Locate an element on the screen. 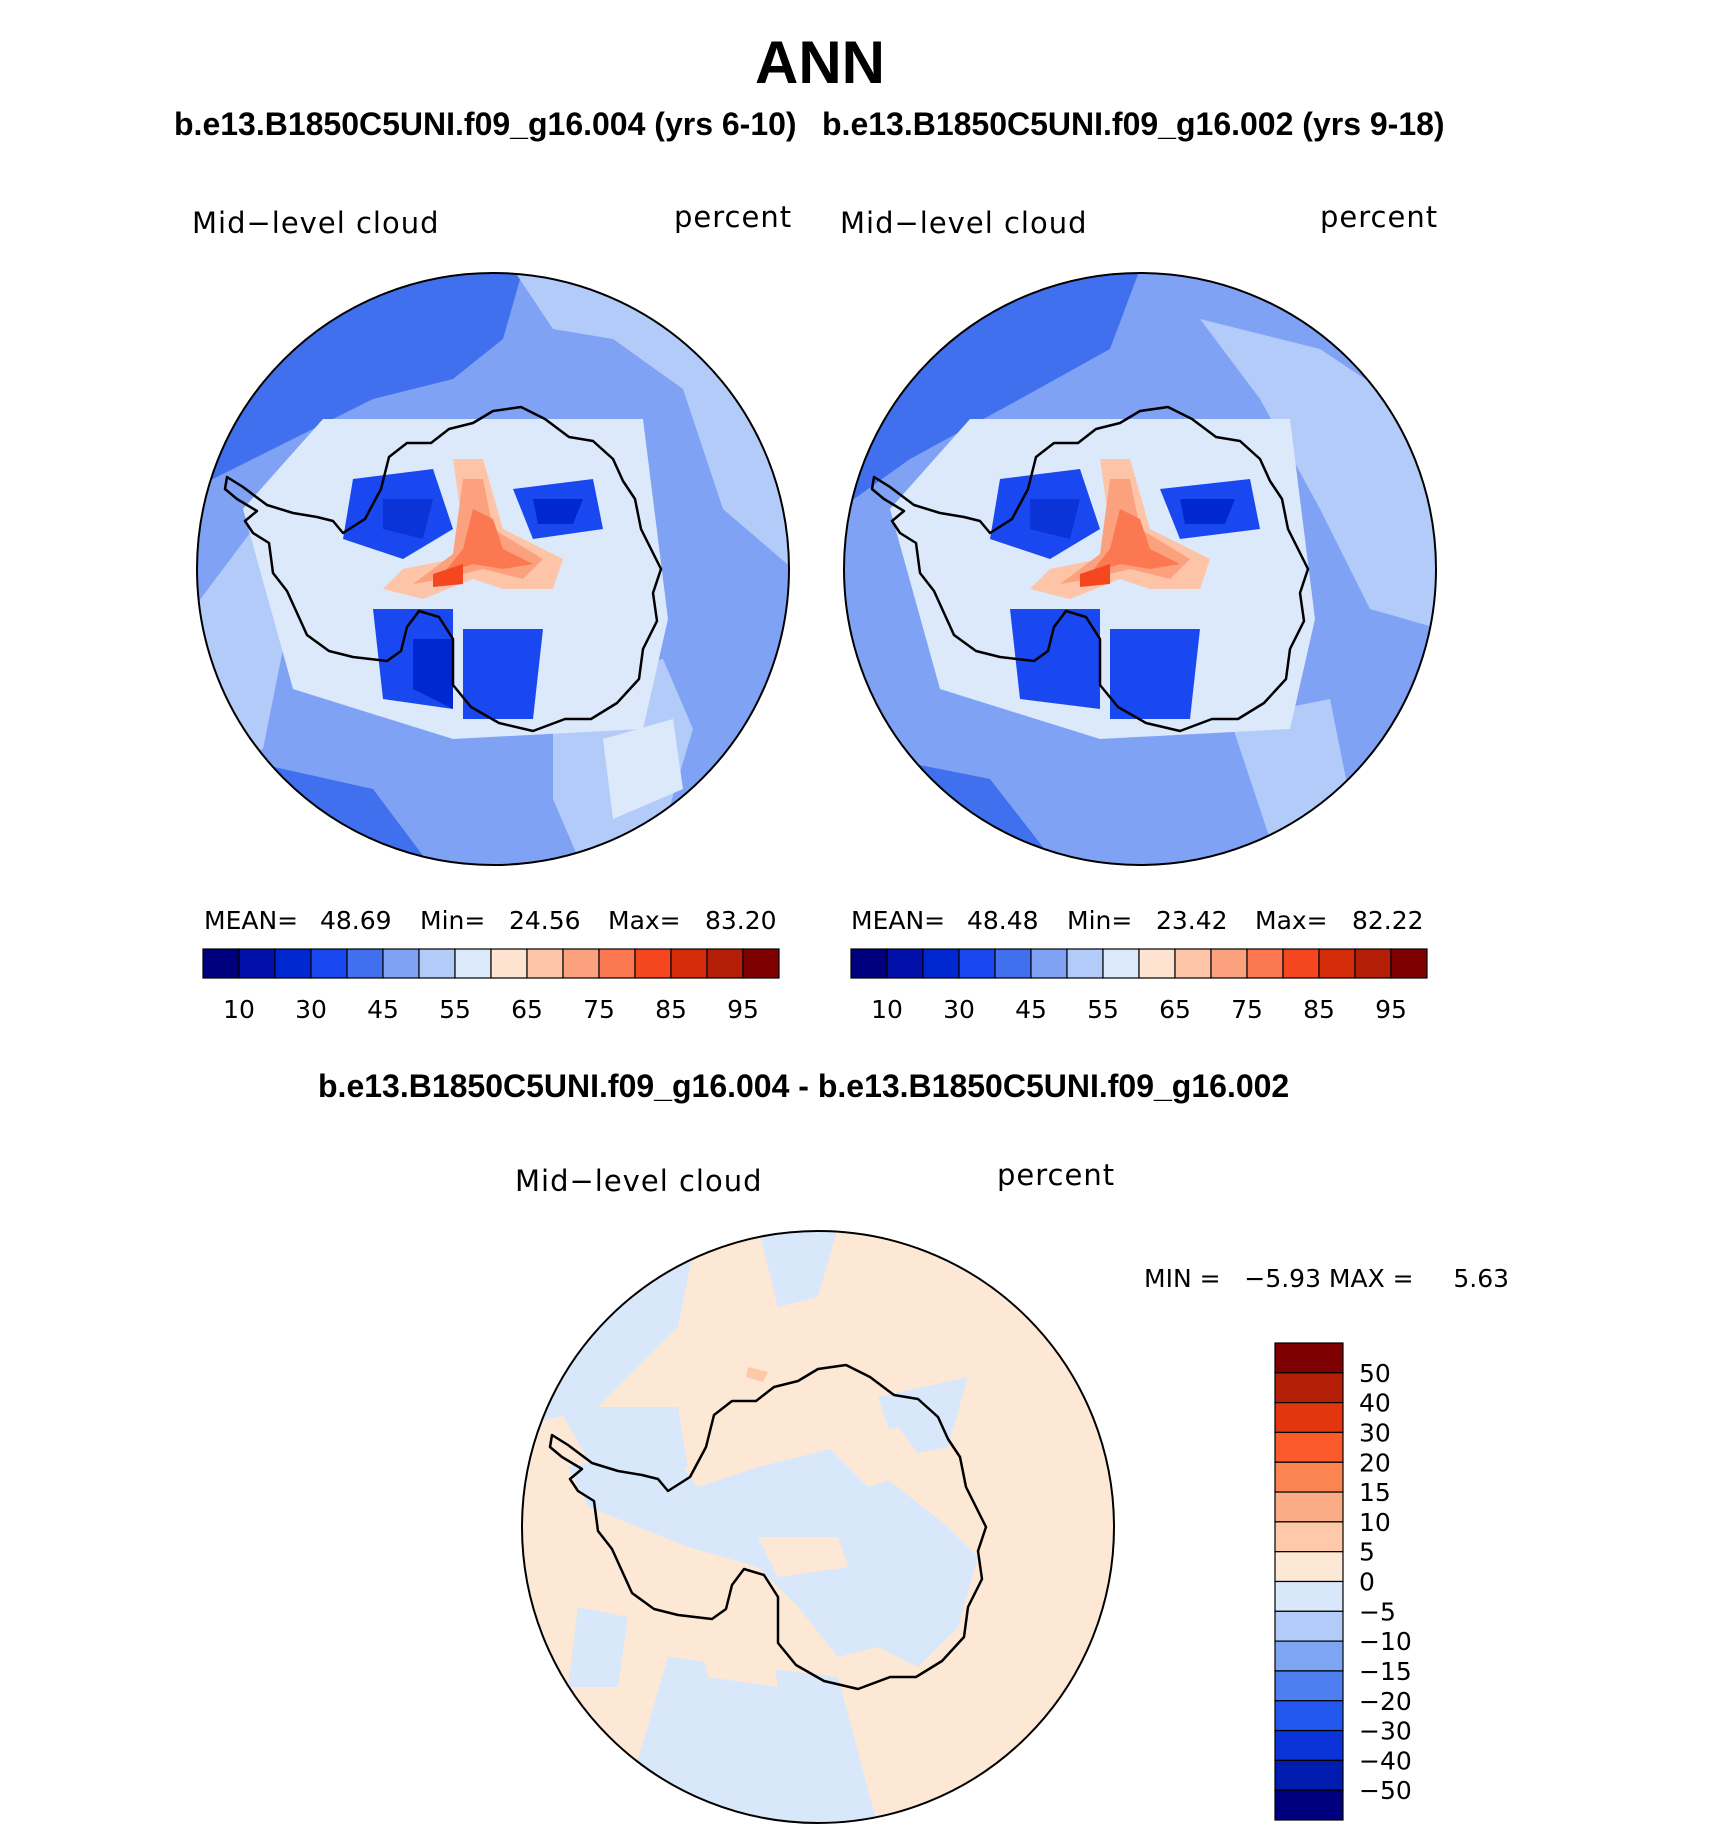 Image resolution: width=1710 pixels, height=1839 pixels. panel1-colorbar-tick-label: 30 is located at coordinates (311, 1009).